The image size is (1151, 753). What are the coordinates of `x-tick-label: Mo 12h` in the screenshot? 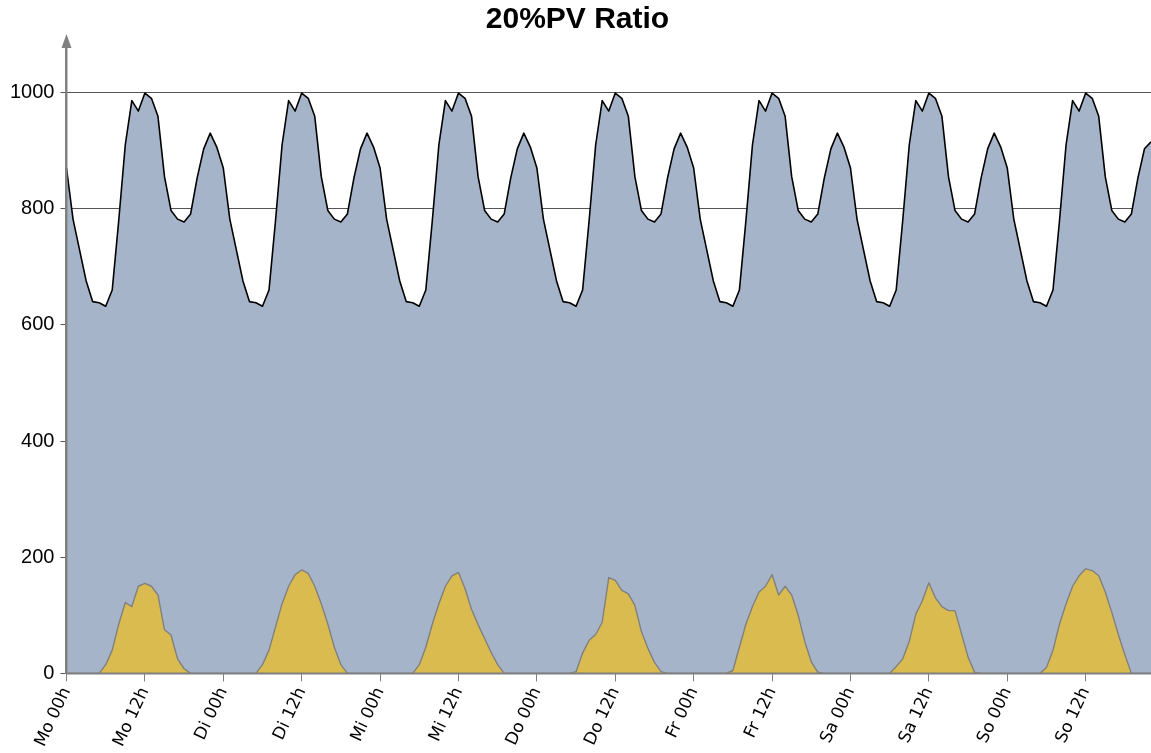 It's located at (130, 716).